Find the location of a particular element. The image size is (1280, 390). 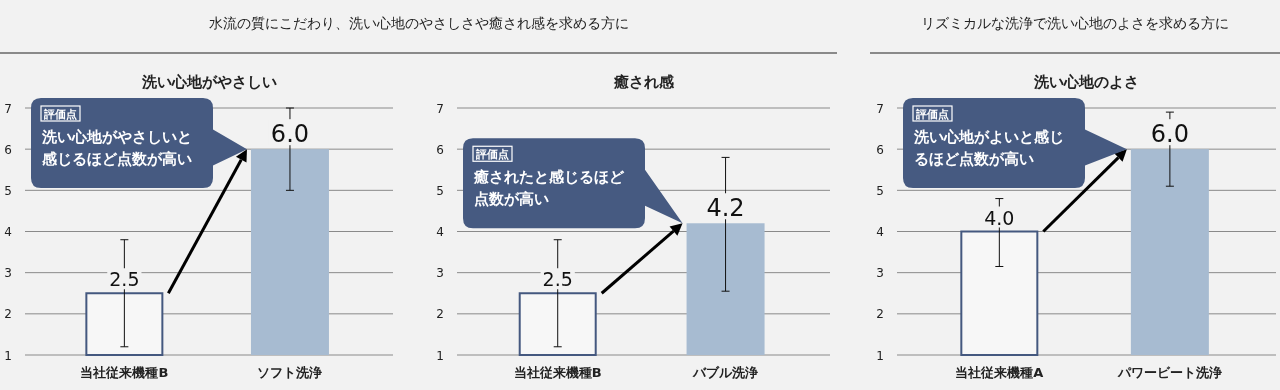

annotation: 癒されたと感じるほど点数が高い is located at coordinates (549, 188).